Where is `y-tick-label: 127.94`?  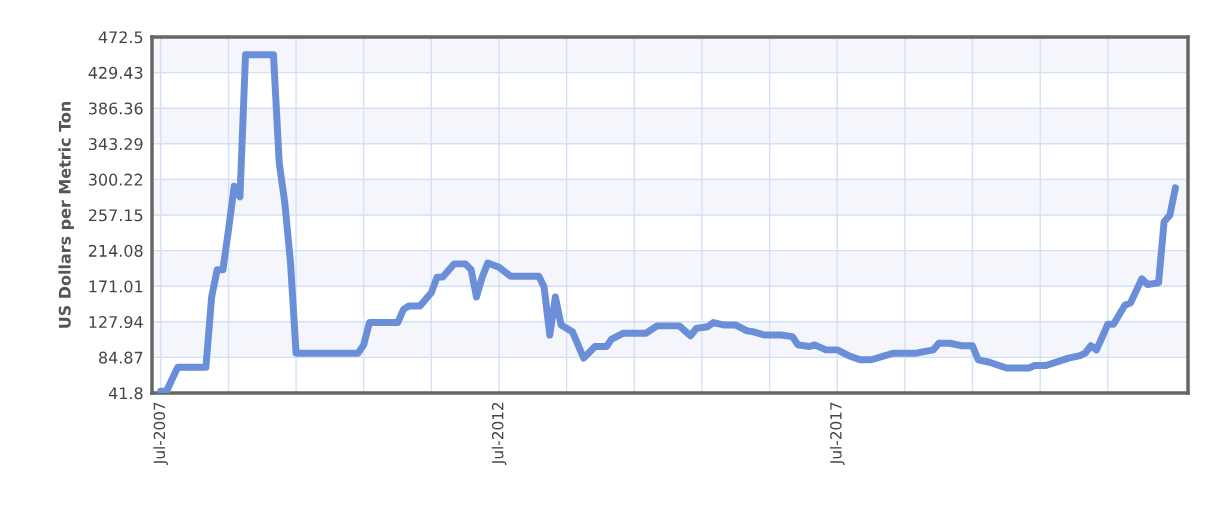
y-tick-label: 127.94 is located at coordinates (116, 322).